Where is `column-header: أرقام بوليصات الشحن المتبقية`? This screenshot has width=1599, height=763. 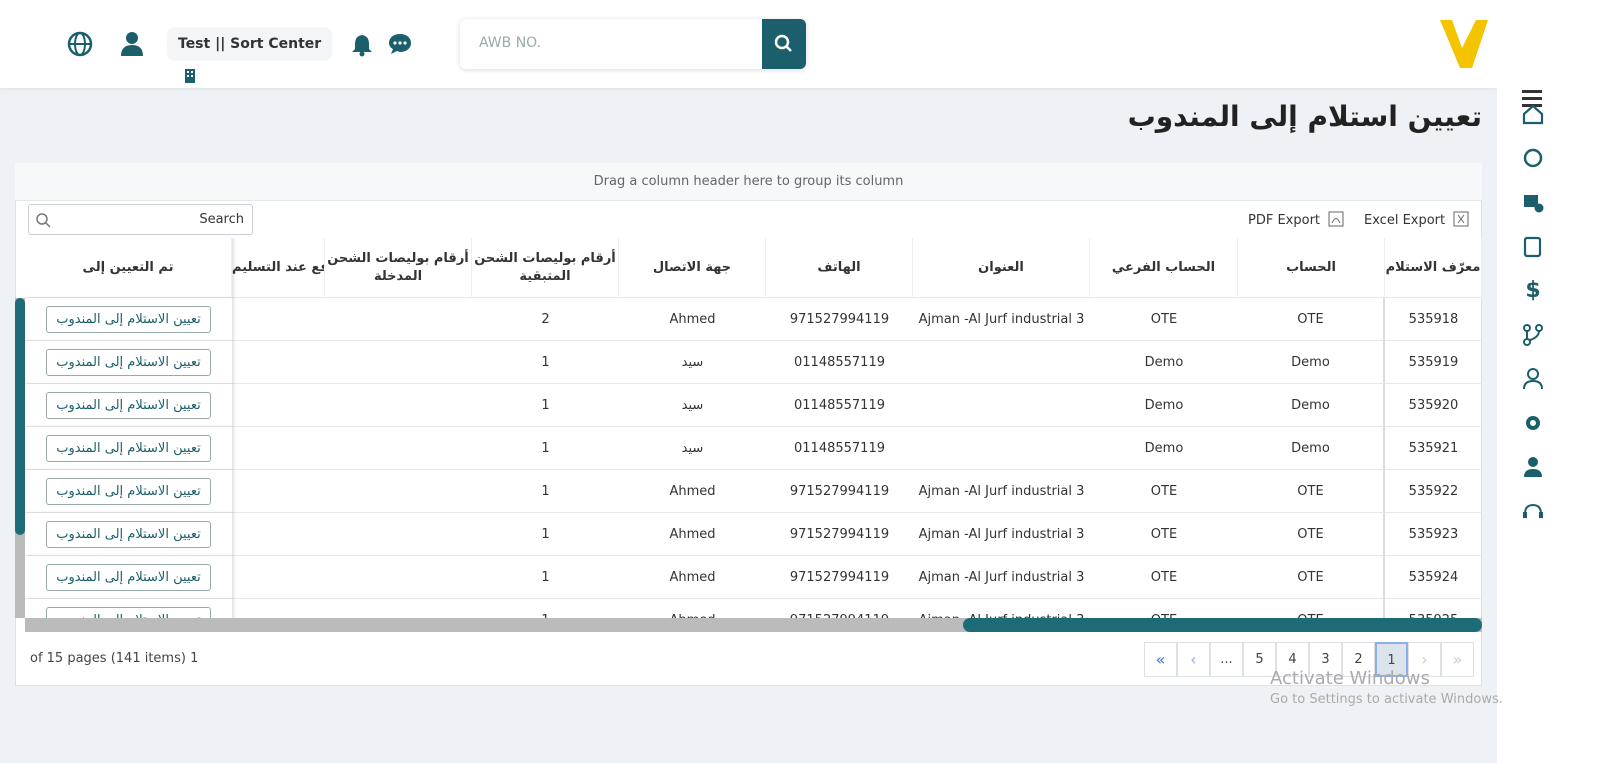
column-header: أرقام بوليصات الشحن المتبقية is located at coordinates (545, 268).